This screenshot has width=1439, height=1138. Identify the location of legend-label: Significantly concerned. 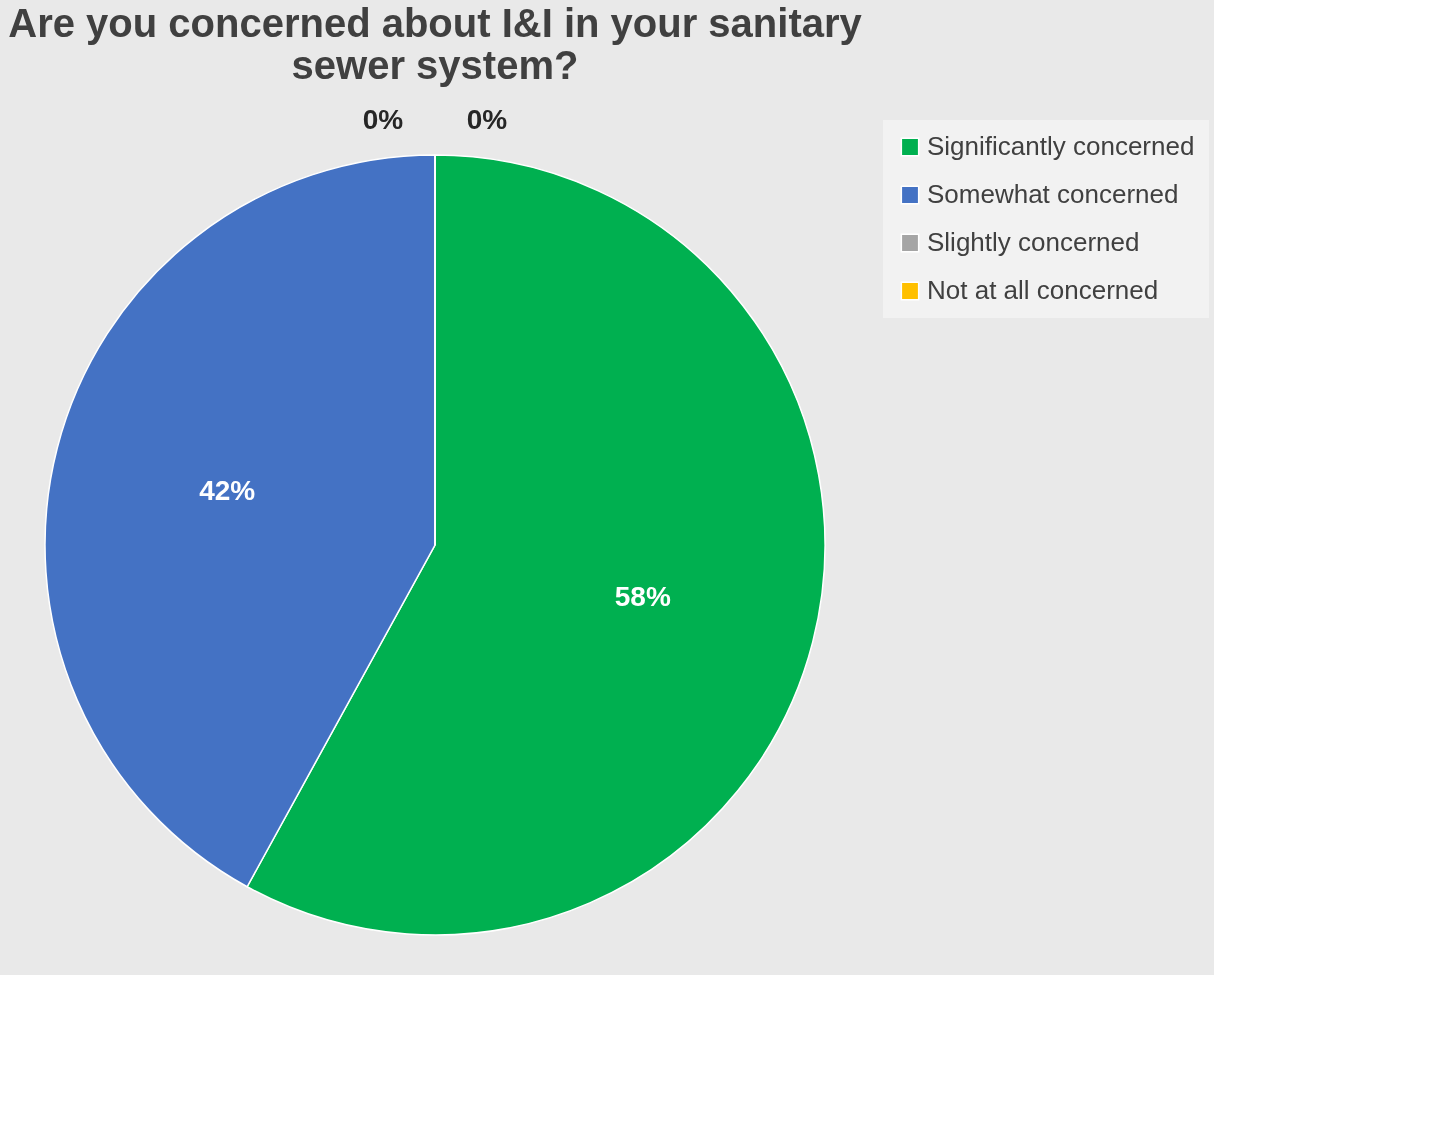
(1061, 146).